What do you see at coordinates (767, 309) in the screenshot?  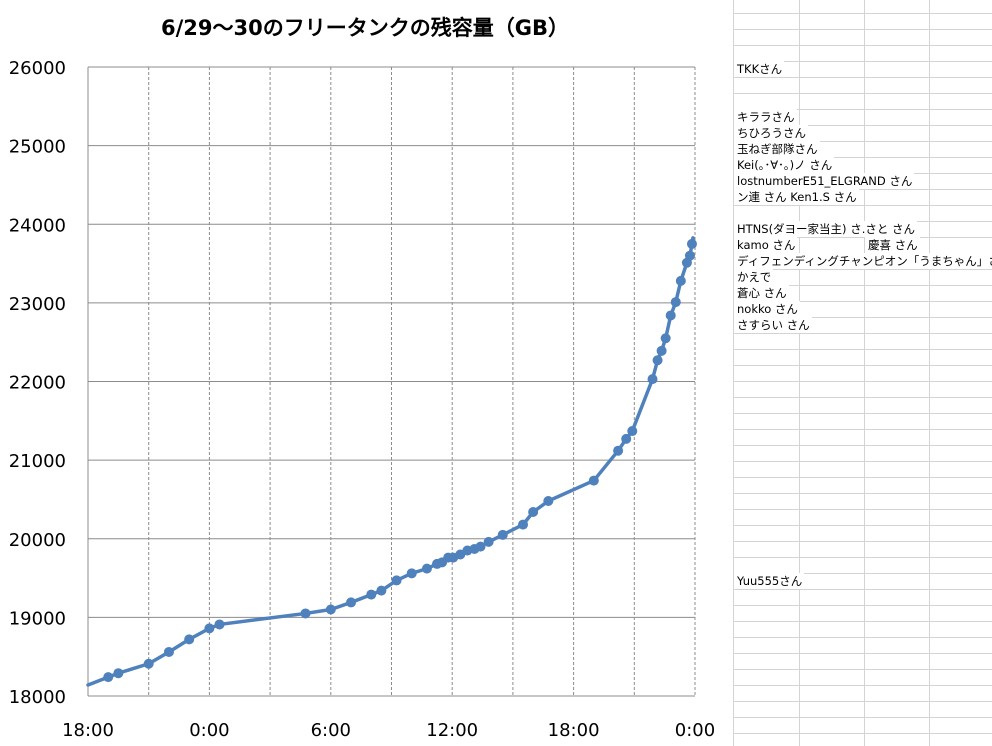 I see `sheet-cell: nokko さん` at bounding box center [767, 309].